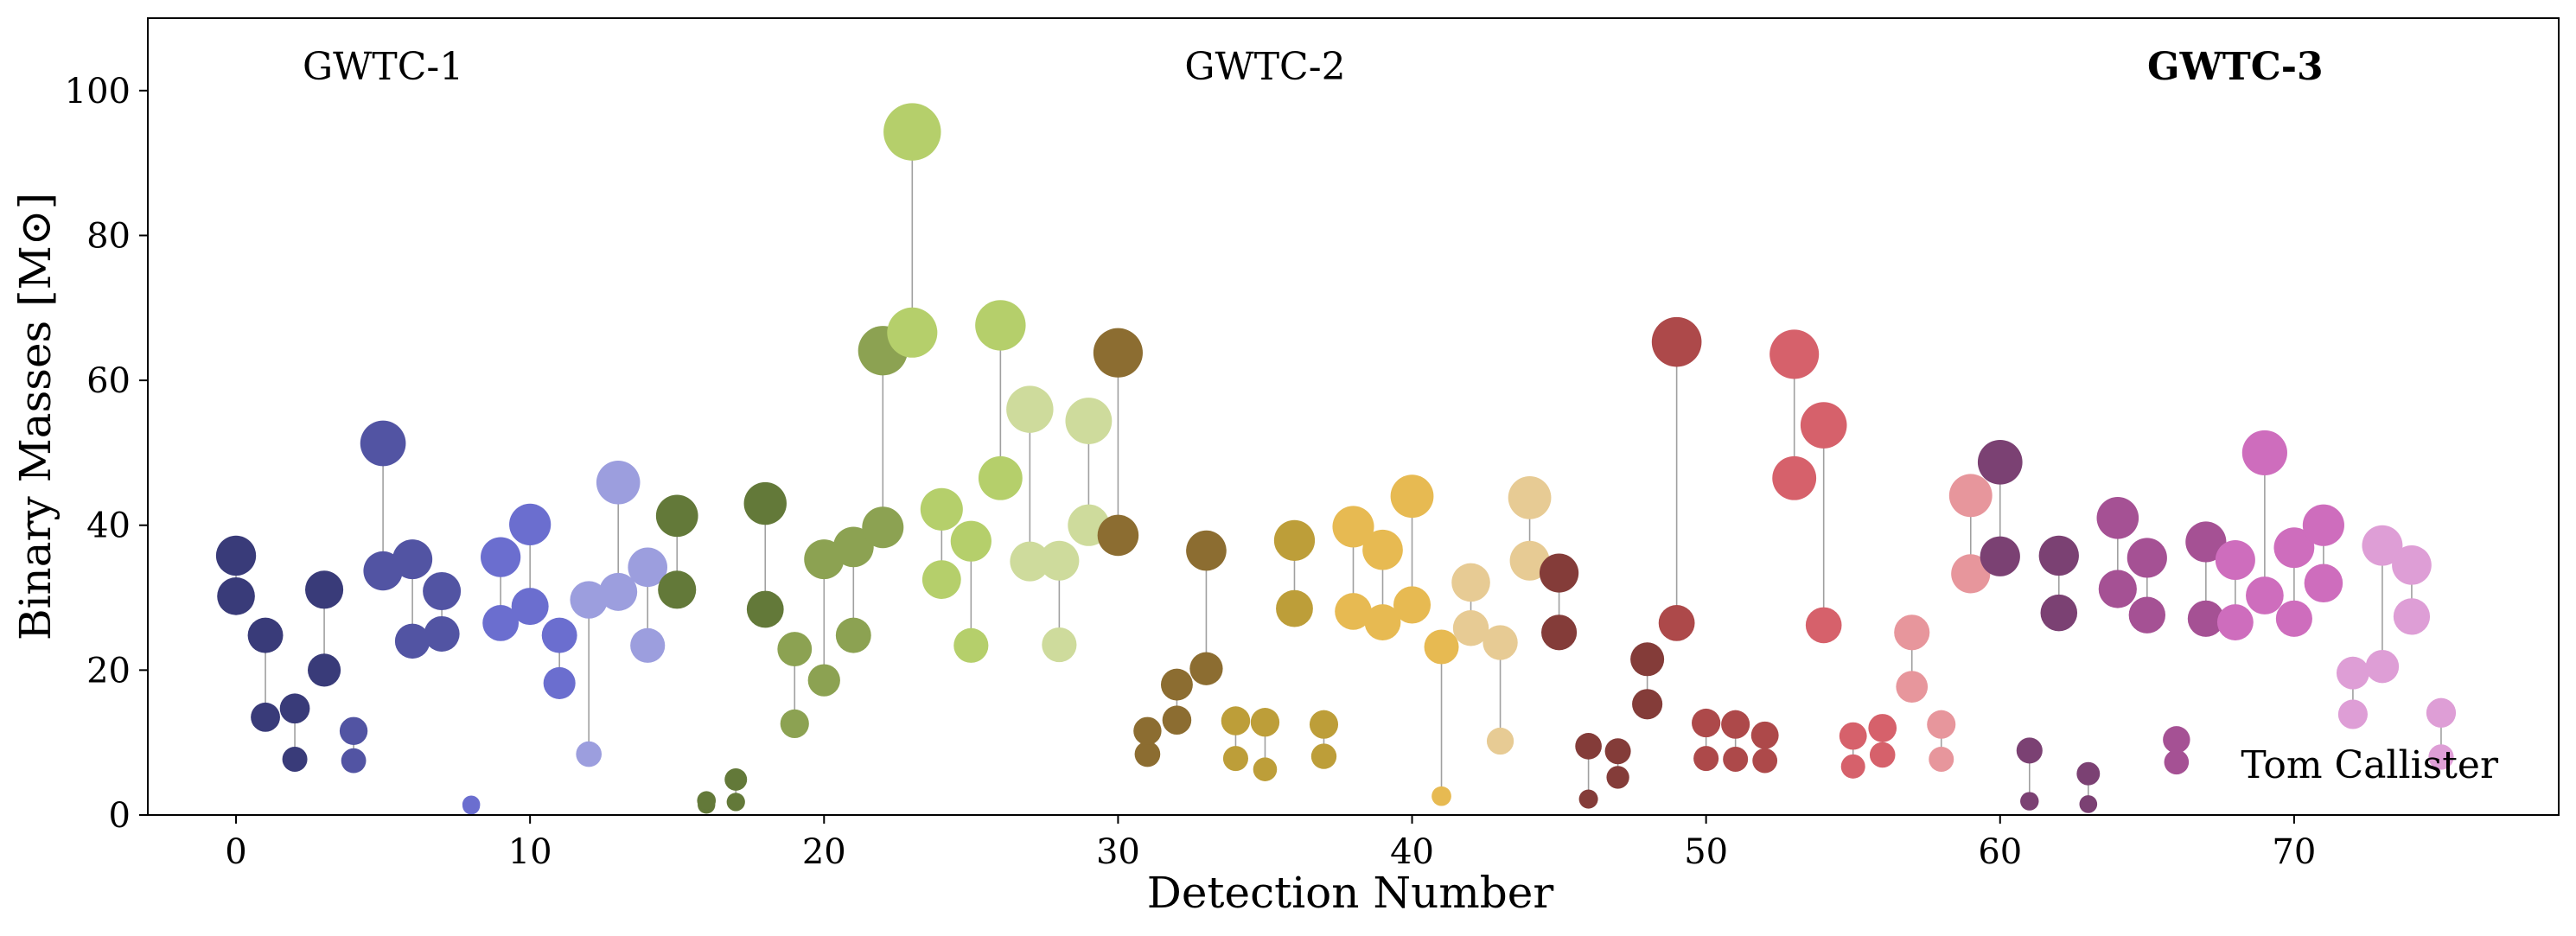 The width and height of the screenshot is (2576, 936). I want to click on x-tick-label: 10, so click(530, 852).